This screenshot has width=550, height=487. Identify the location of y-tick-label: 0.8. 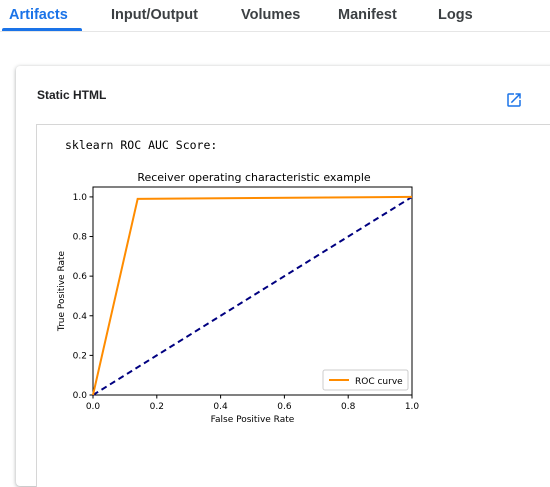
(80, 238).